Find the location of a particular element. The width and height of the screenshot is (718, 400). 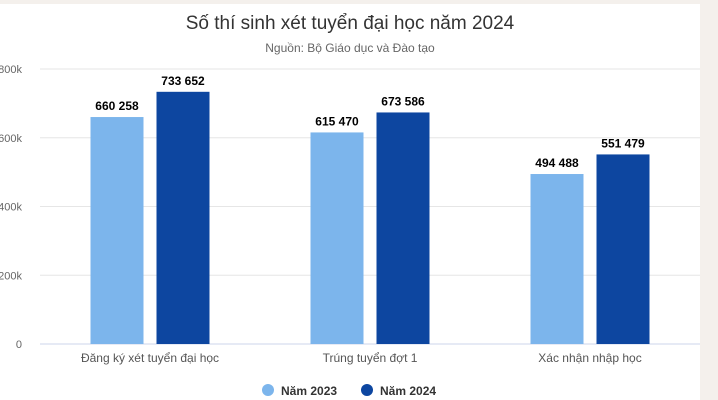

data-label: 660 258 is located at coordinates (117, 106).